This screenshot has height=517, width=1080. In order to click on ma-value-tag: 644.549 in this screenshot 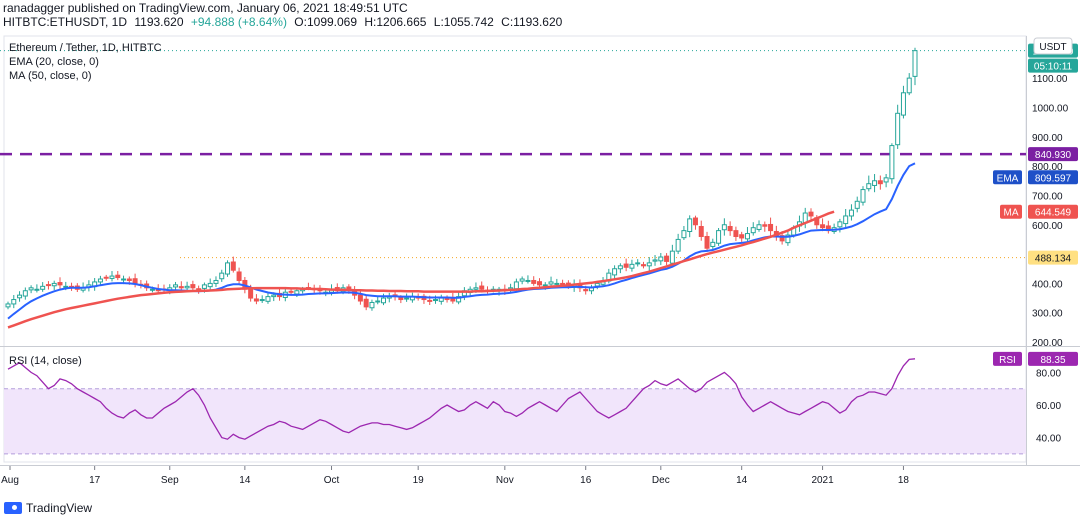, I will do `click(1053, 213)`.